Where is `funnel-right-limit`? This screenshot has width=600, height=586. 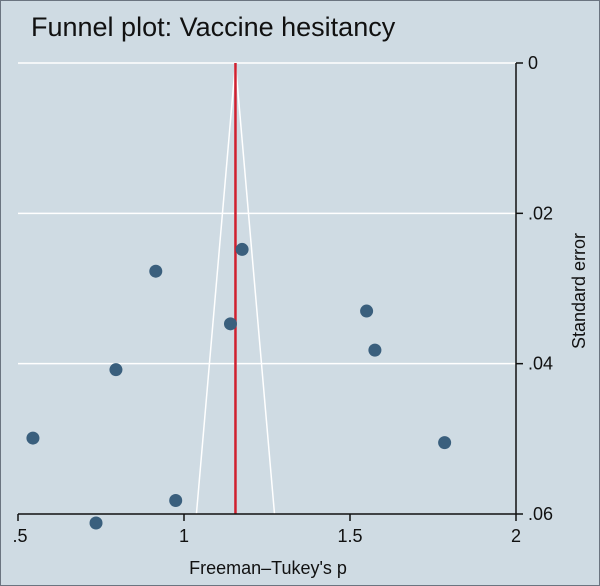
funnel-right-limit is located at coordinates (255, 288).